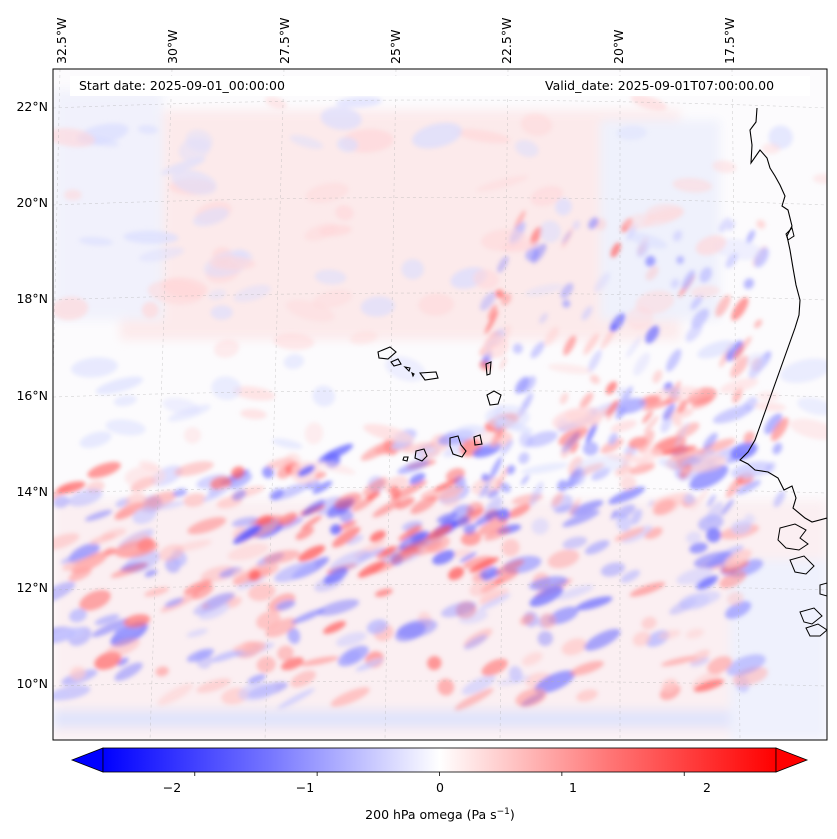  Describe the element at coordinates (387, 353) in the screenshot. I see `island-santo-antao` at that location.